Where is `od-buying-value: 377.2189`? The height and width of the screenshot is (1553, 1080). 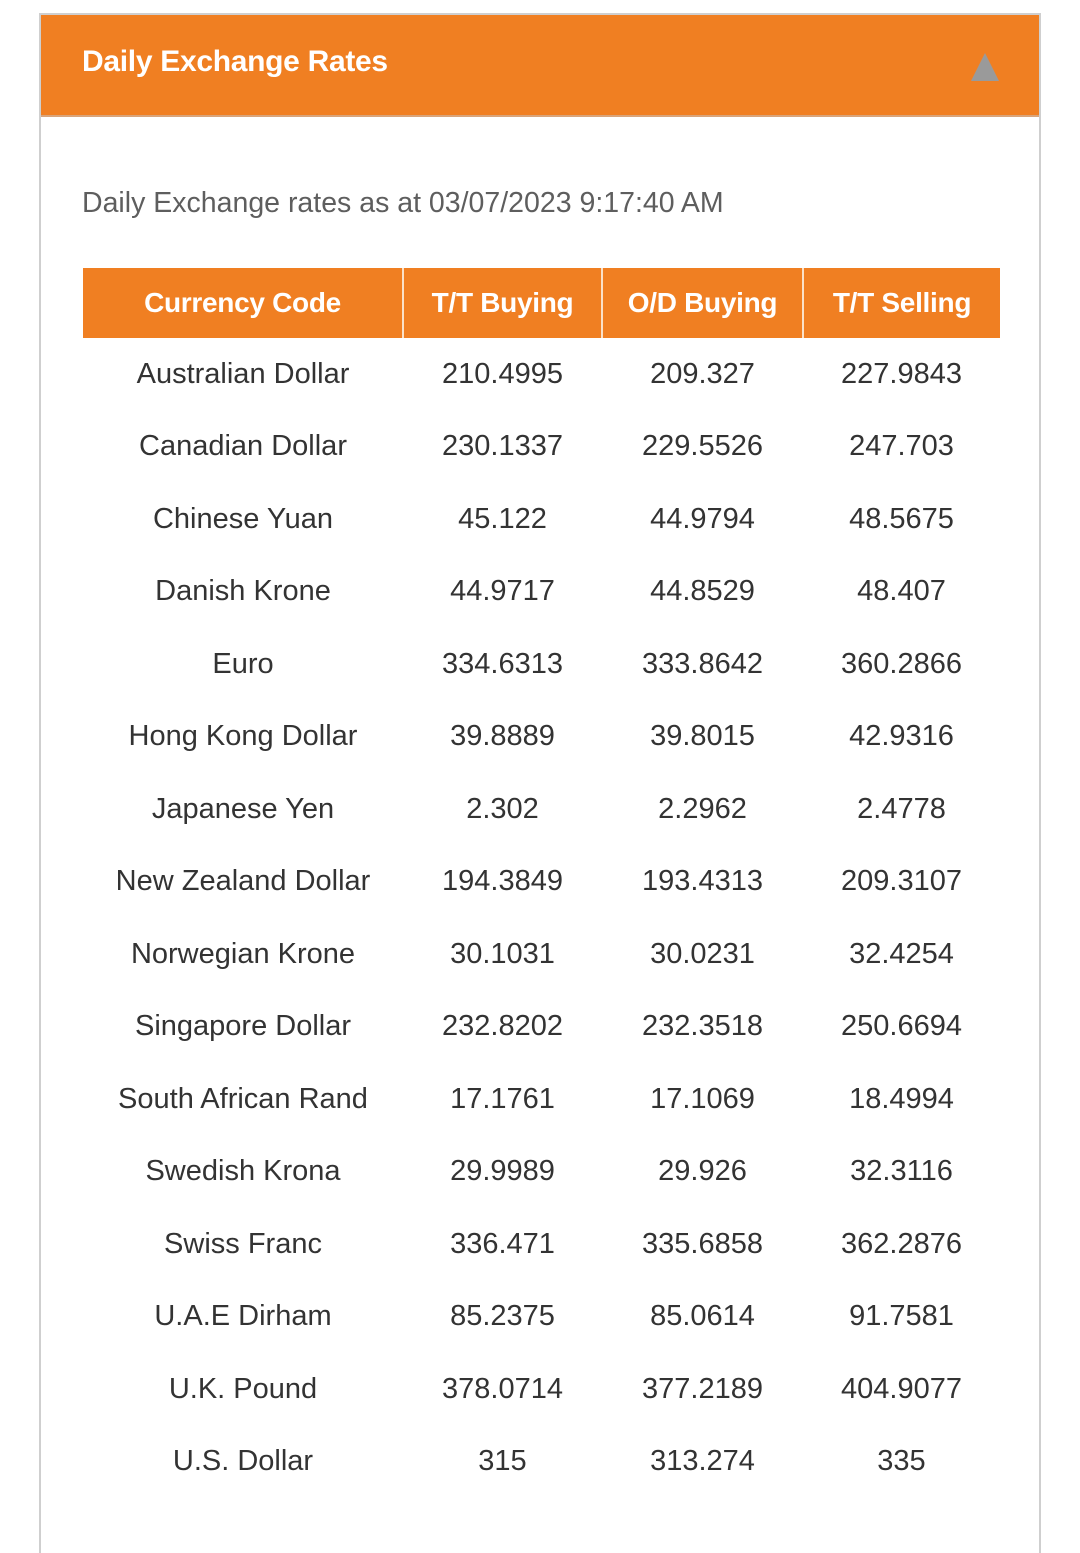
od-buying-value: 377.2189 is located at coordinates (702, 1388).